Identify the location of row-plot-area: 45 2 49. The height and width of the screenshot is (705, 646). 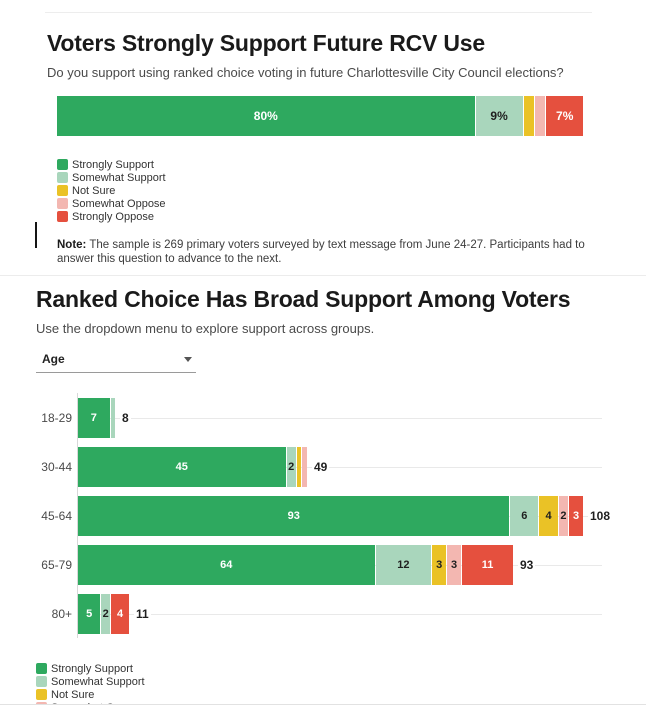
(340, 467).